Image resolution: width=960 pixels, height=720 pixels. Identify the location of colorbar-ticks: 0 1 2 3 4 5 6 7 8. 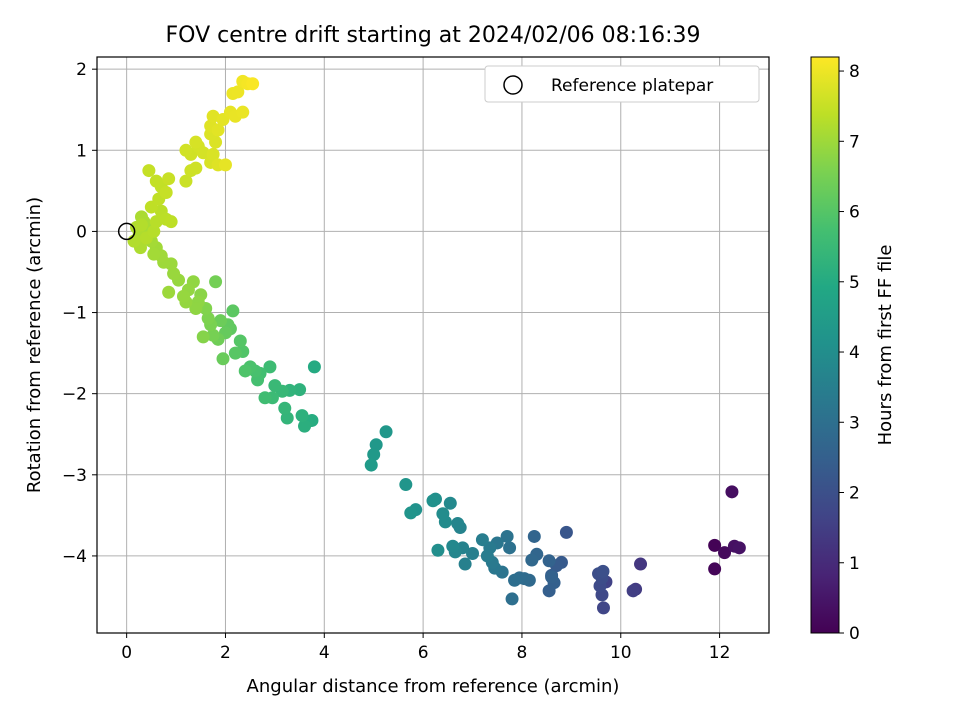
(849, 353).